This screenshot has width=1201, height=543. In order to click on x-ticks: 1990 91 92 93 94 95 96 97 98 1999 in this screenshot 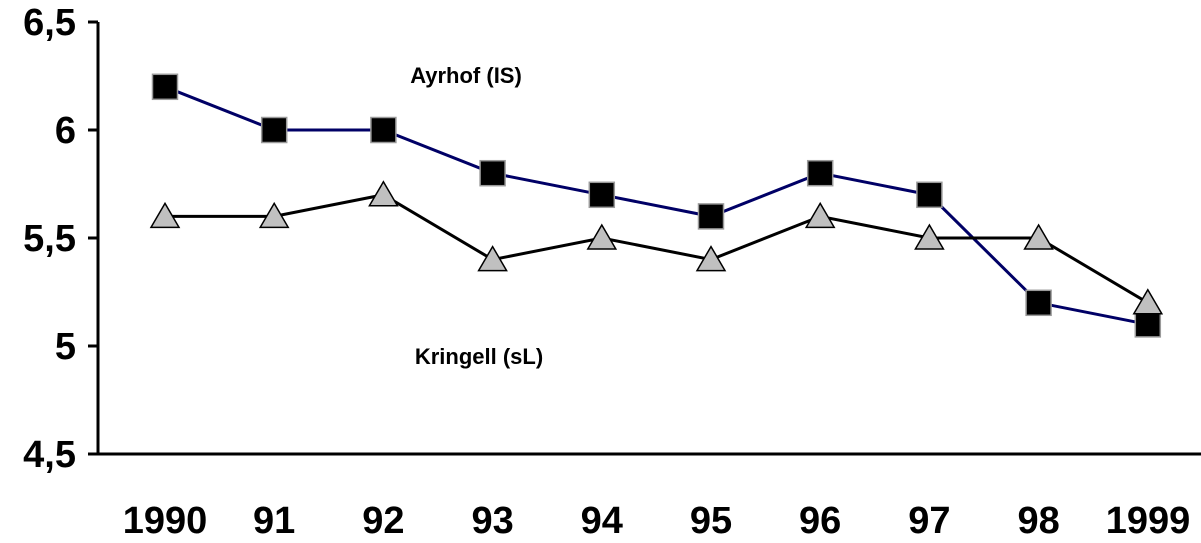, I will do `click(657, 521)`.